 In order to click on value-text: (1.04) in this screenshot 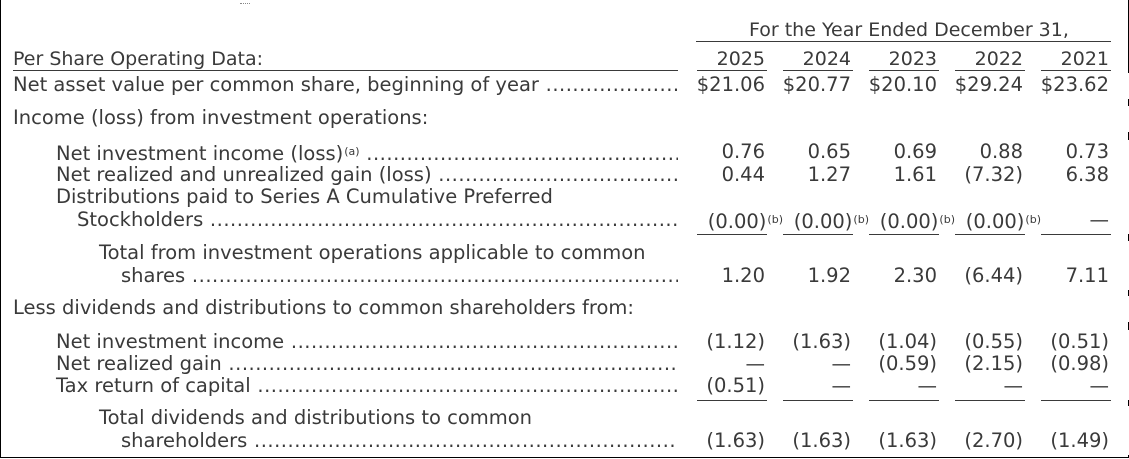, I will do `click(907, 341)`.